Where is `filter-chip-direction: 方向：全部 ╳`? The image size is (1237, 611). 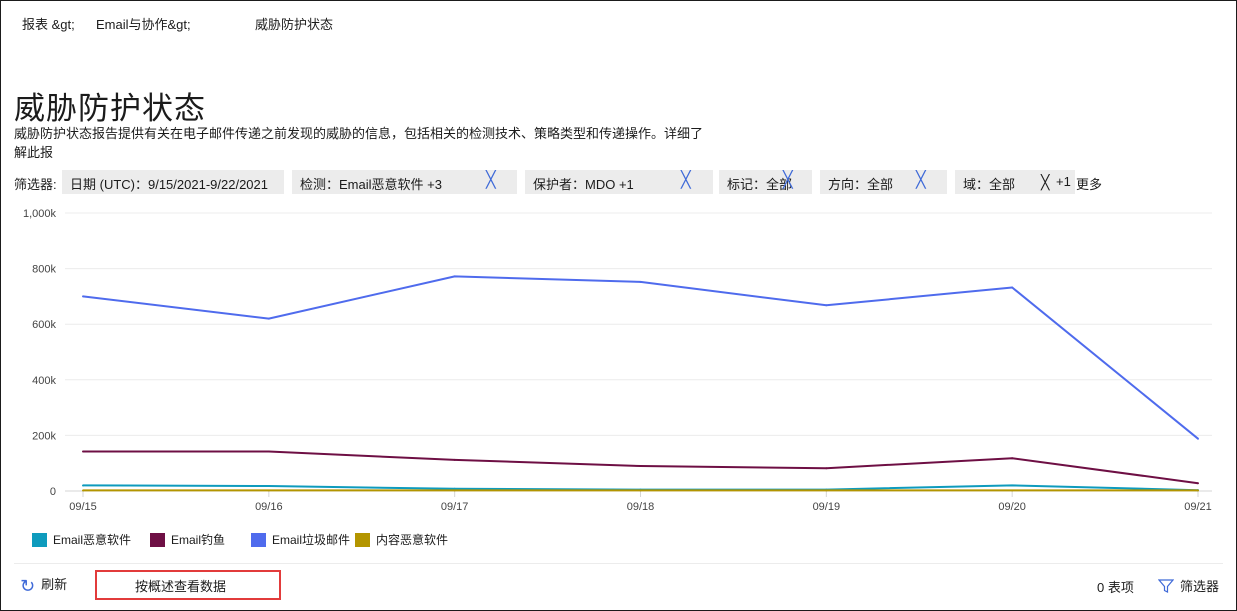
filter-chip-direction: 方向：全部 ╳ is located at coordinates (883, 182).